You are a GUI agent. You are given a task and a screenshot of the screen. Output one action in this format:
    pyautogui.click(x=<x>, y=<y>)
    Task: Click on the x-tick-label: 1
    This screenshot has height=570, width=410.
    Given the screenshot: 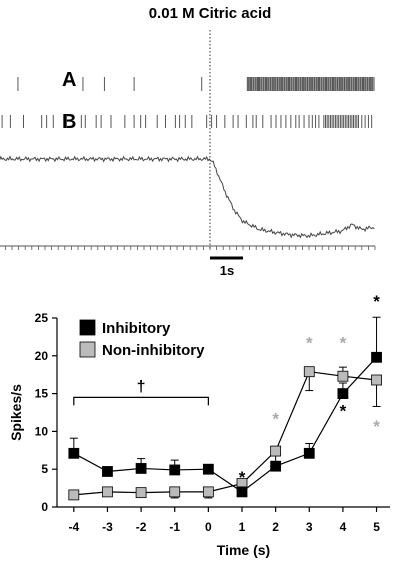 What is the action you would take?
    pyautogui.click(x=242, y=527)
    